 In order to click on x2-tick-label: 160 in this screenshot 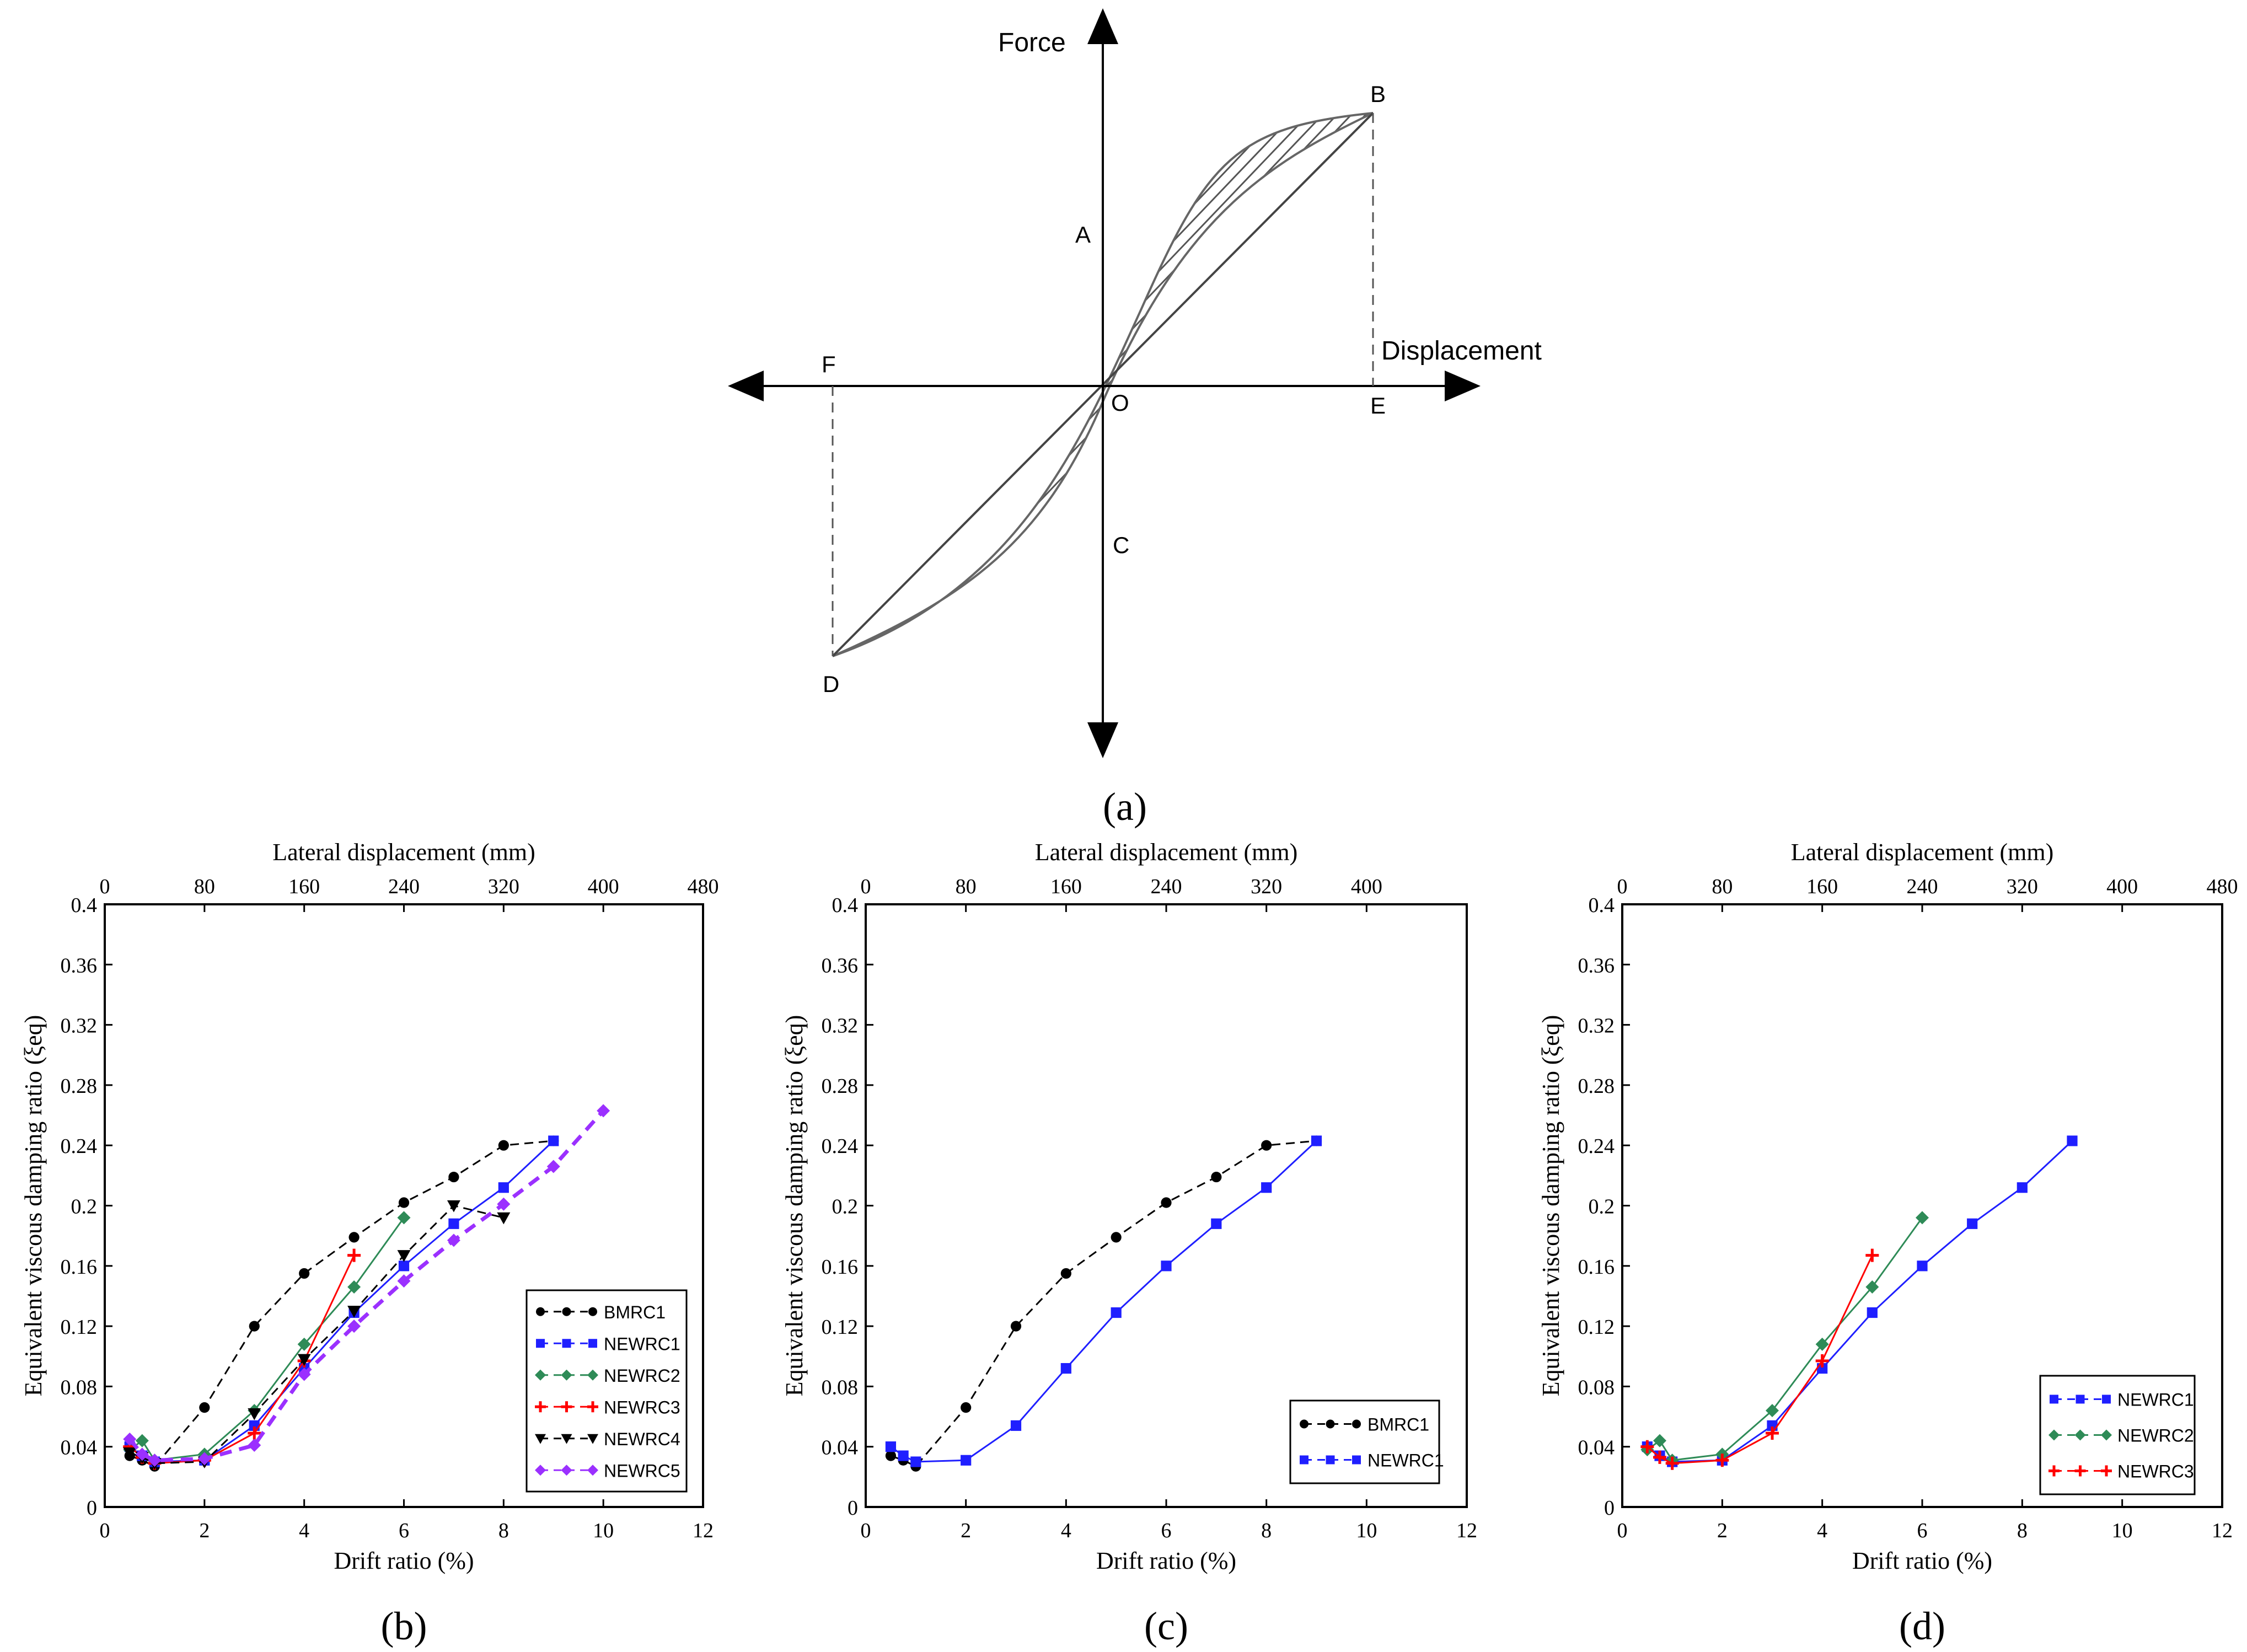, I will do `click(1066, 886)`.